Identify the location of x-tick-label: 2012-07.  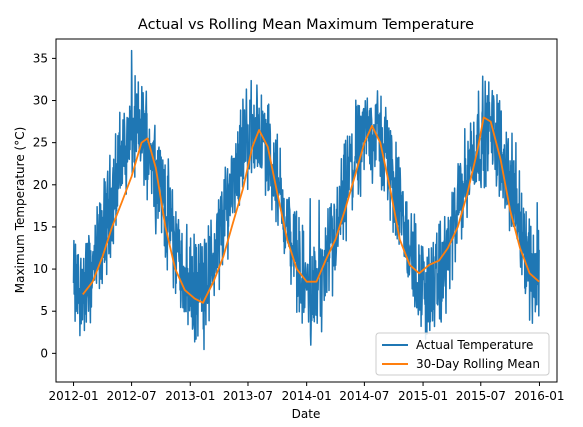
(132, 396).